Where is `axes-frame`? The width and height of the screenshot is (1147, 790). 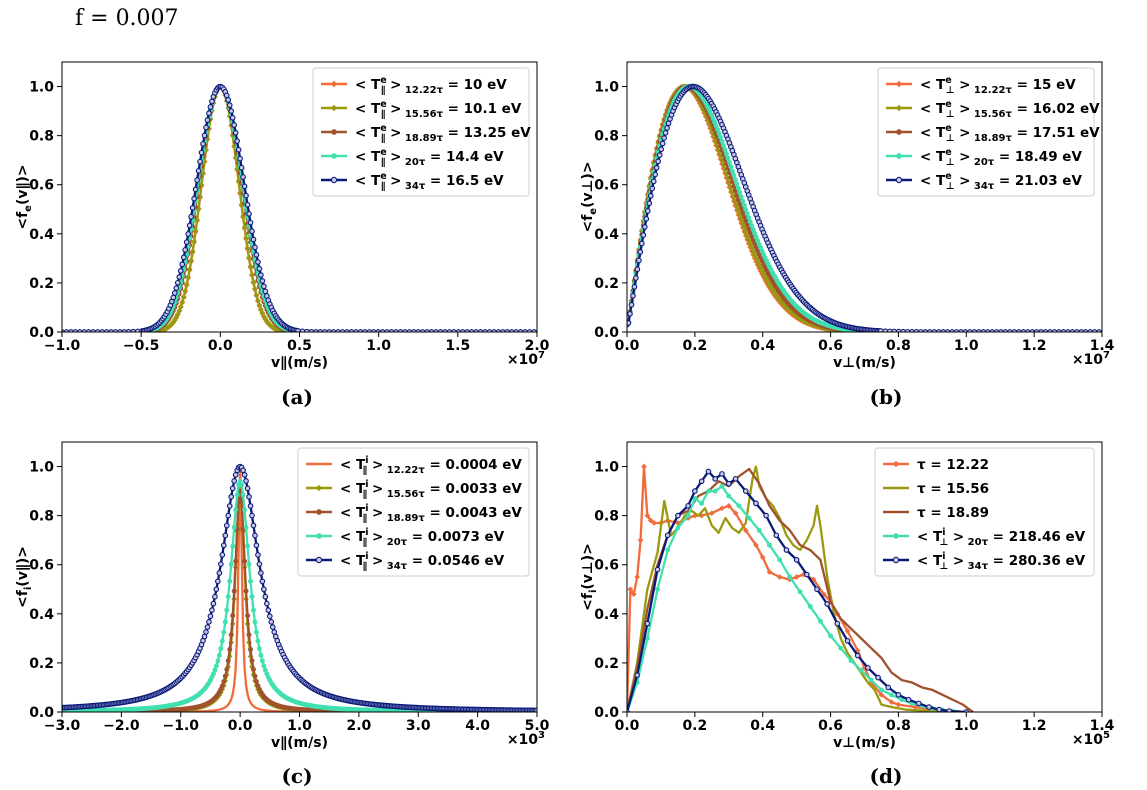 axes-frame is located at coordinates (864, 197).